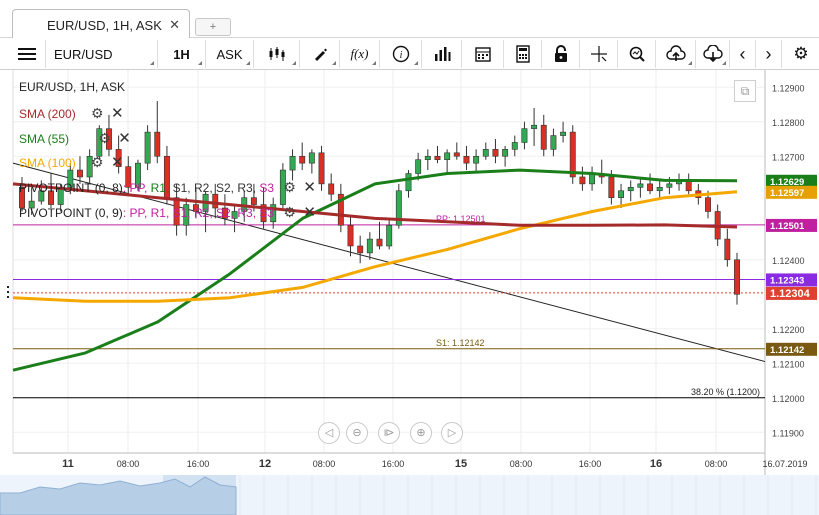  I want to click on fit-icon: ⧐, so click(389, 433).